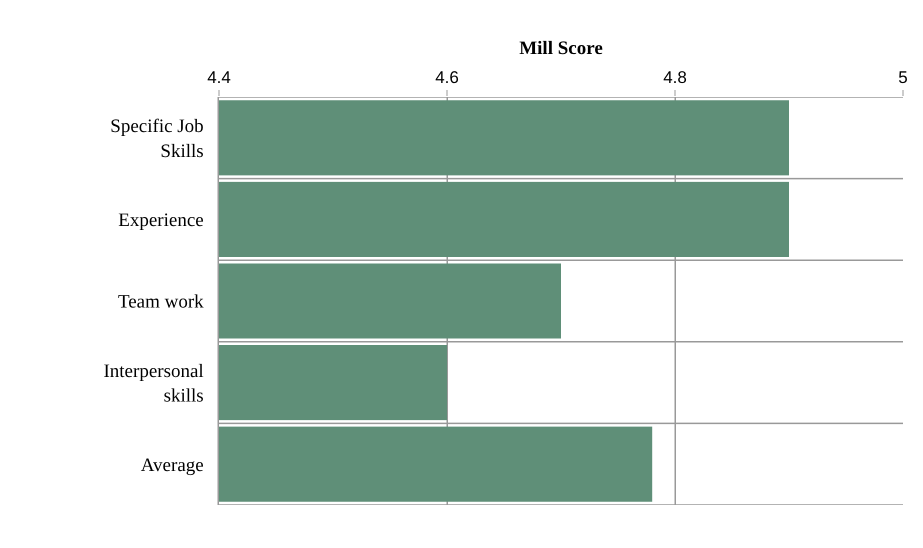 The width and height of the screenshot is (923, 548). I want to click on y-tick-label: Experience, so click(161, 221).